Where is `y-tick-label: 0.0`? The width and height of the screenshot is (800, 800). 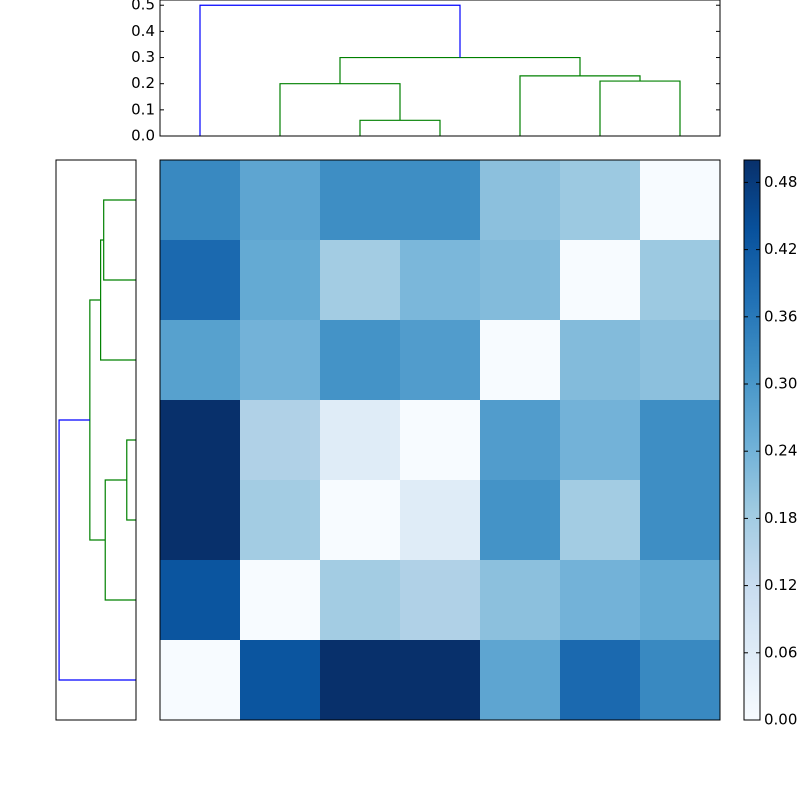
y-tick-label: 0.0 is located at coordinates (143, 136).